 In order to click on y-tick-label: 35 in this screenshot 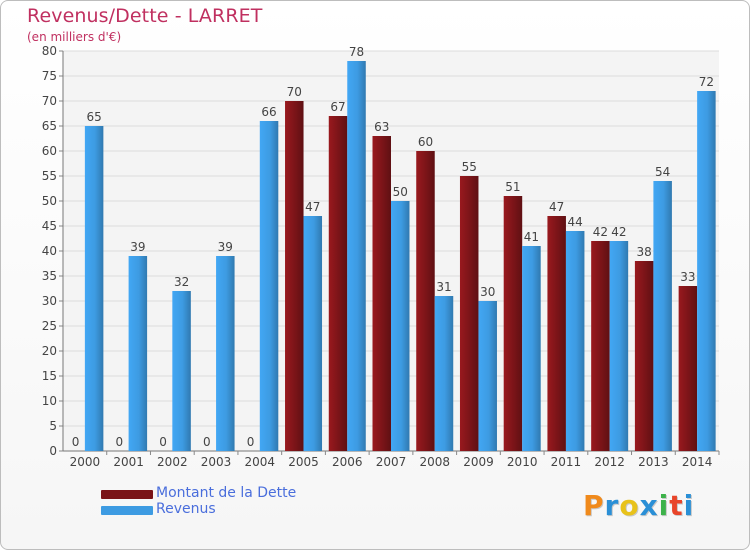, I will do `click(49, 276)`.